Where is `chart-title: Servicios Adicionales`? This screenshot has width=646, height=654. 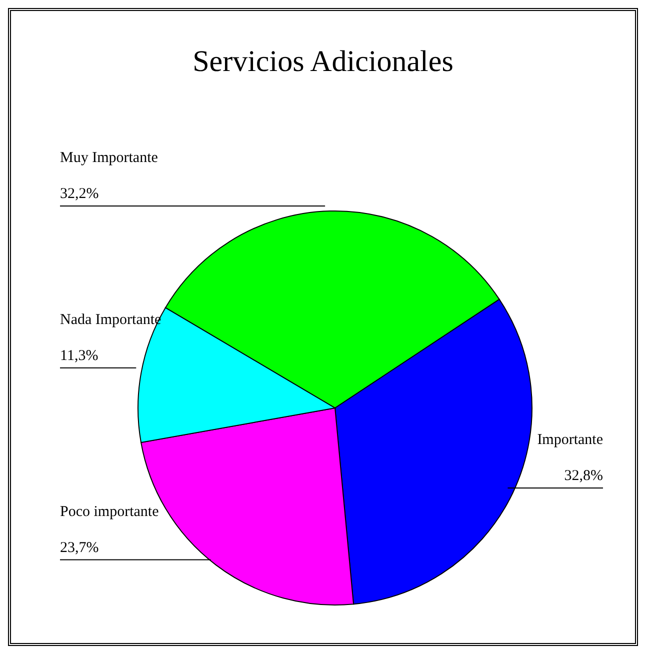
chart-title: Servicios Adicionales is located at coordinates (323, 62).